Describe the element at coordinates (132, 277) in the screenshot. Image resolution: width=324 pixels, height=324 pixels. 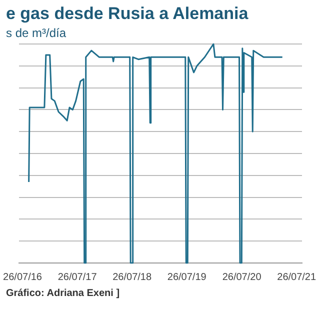
I see `x-tick-label: 26/07/18` at that location.